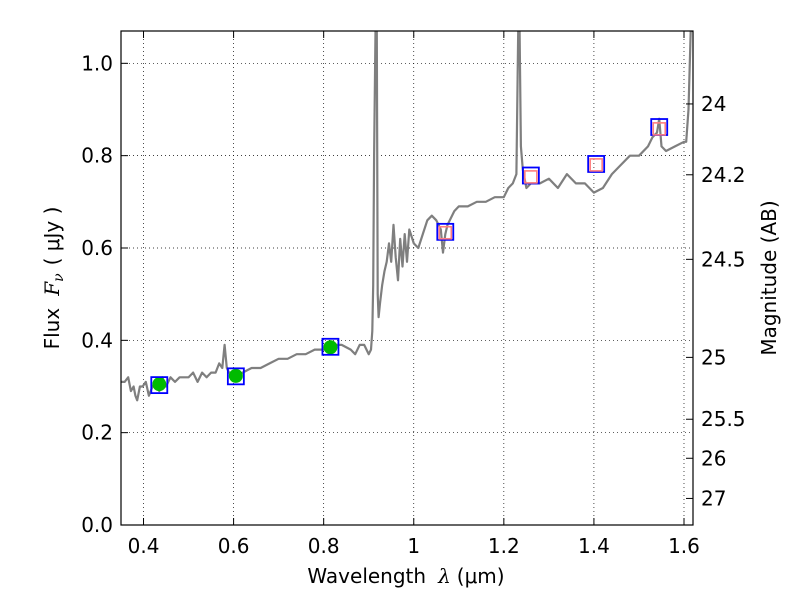 Image resolution: width=800 pixels, height=600 pixels. What do you see at coordinates (53, 278) in the screenshot?
I see `y-axis-title: FluxFν( μJy )` at bounding box center [53, 278].